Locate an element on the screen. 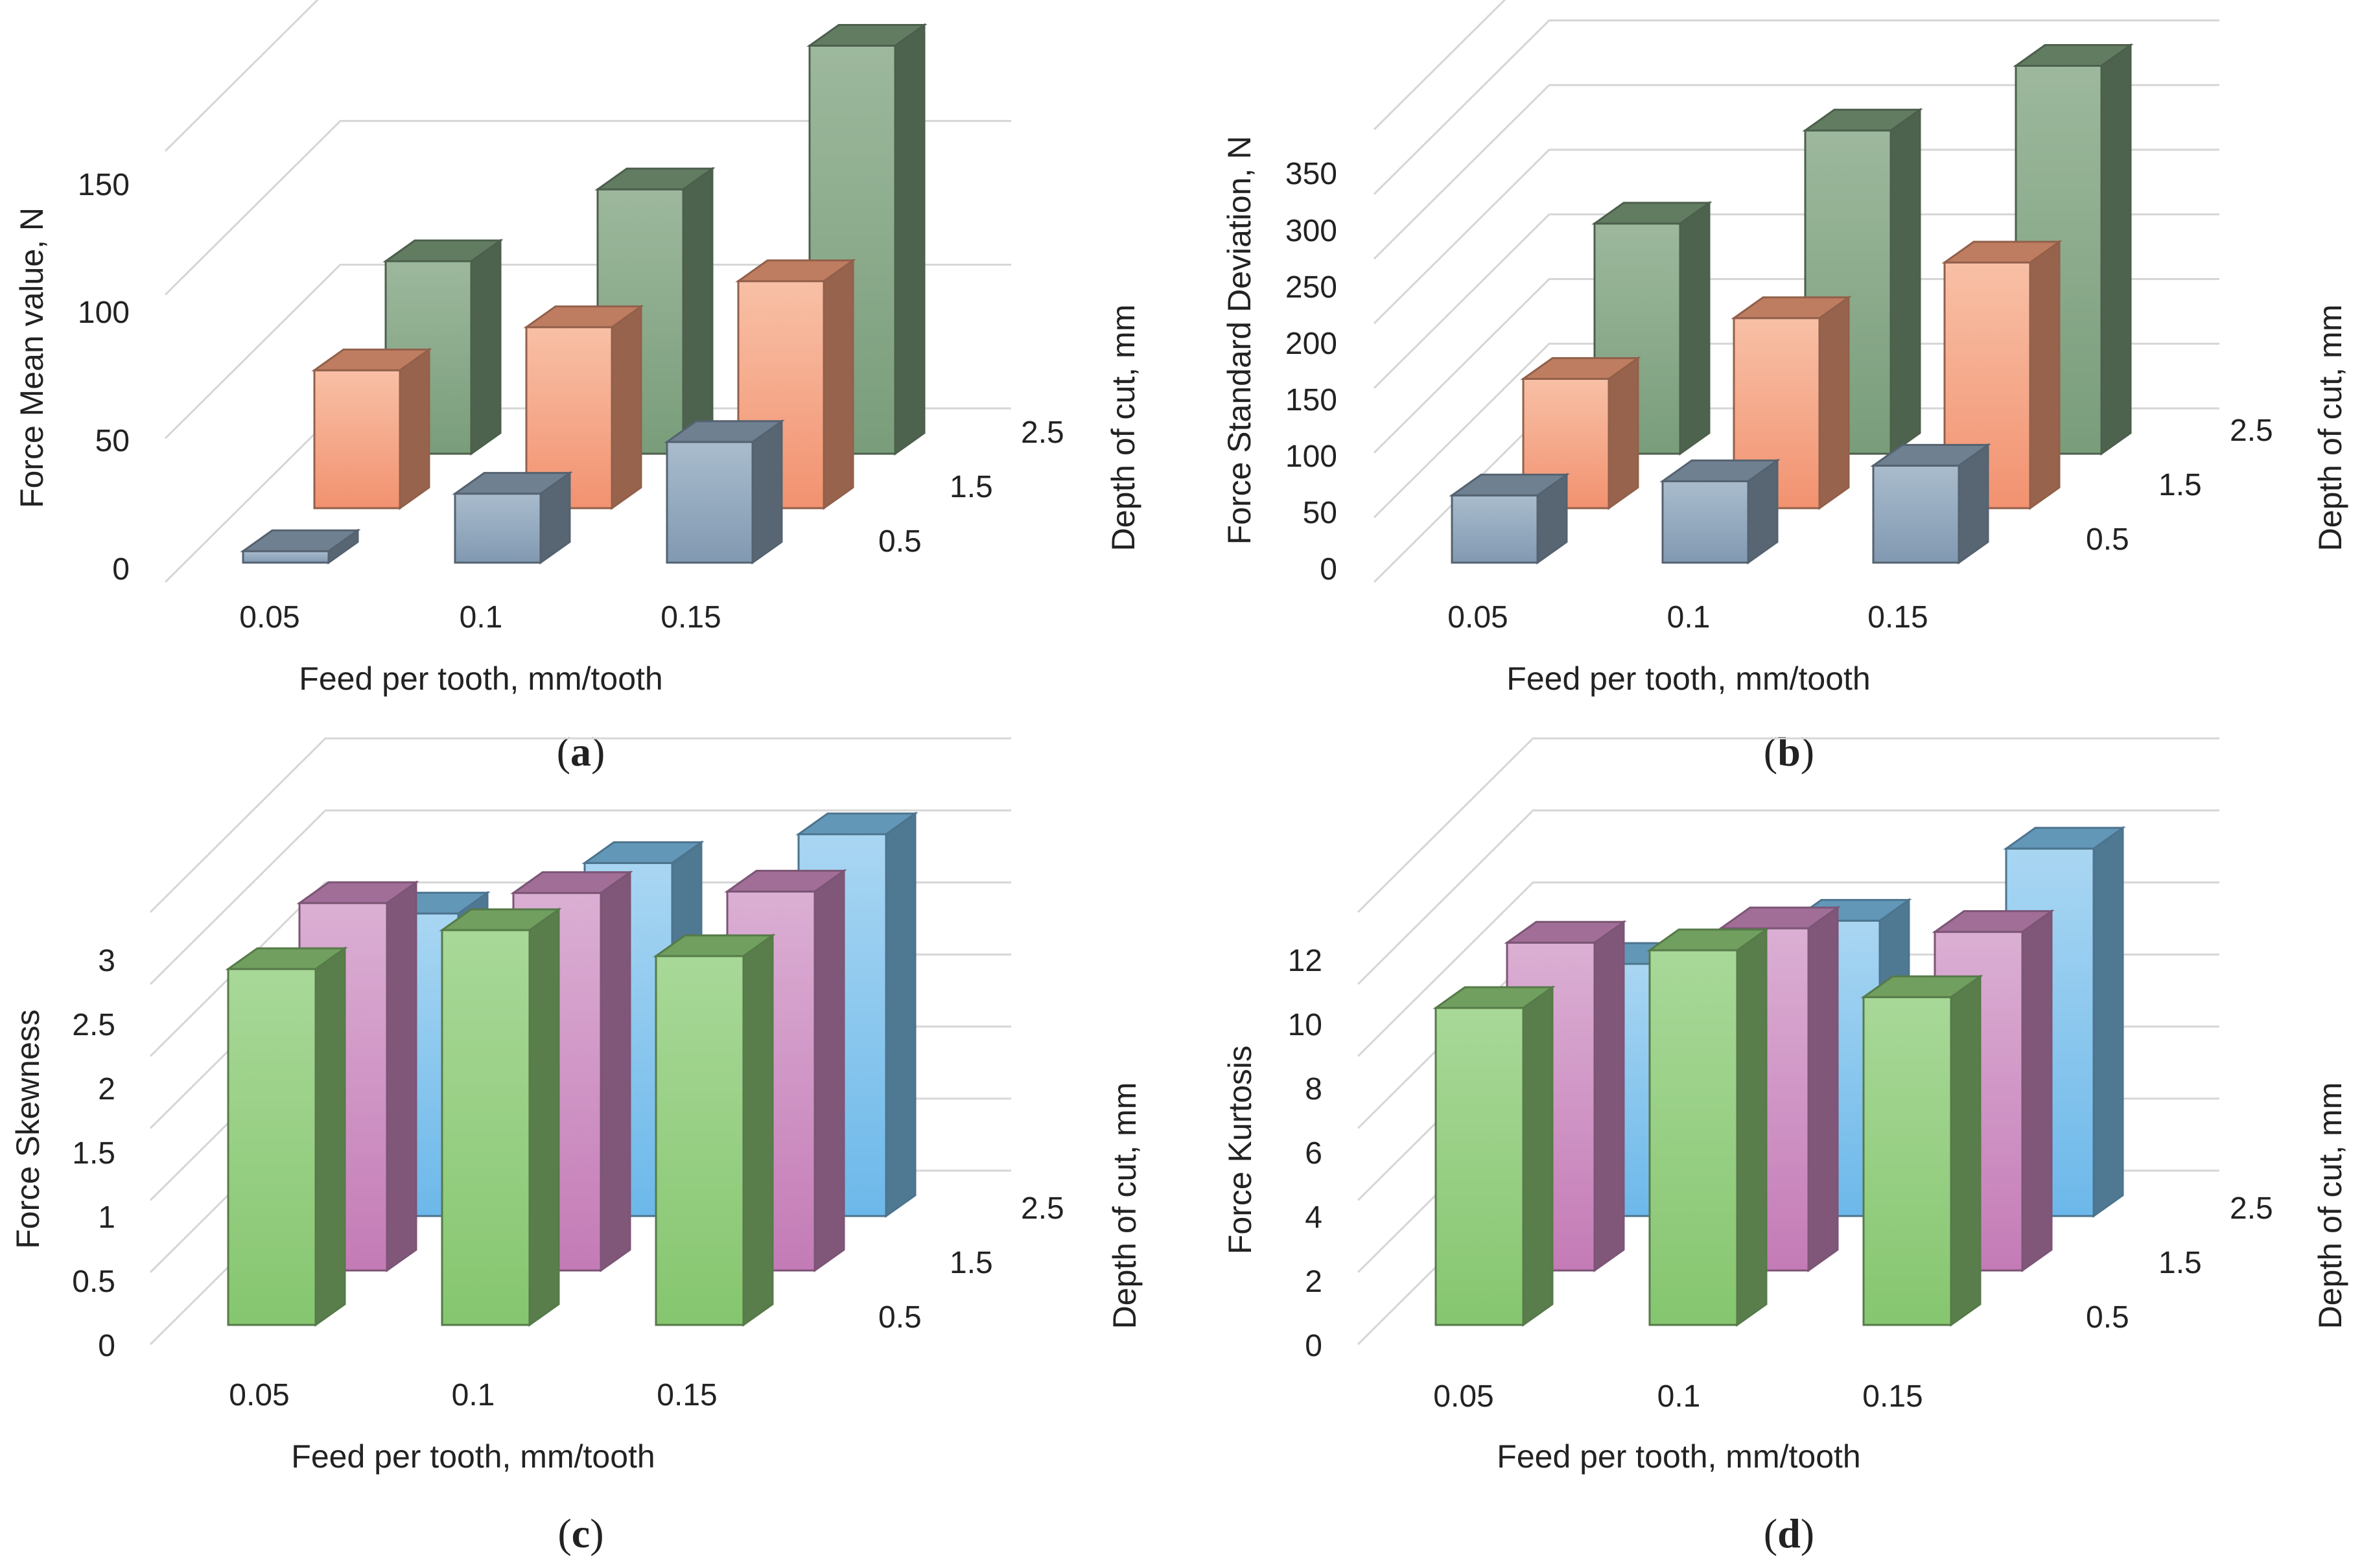  chart-d-y-tick: 12 is located at coordinates (1305, 961).